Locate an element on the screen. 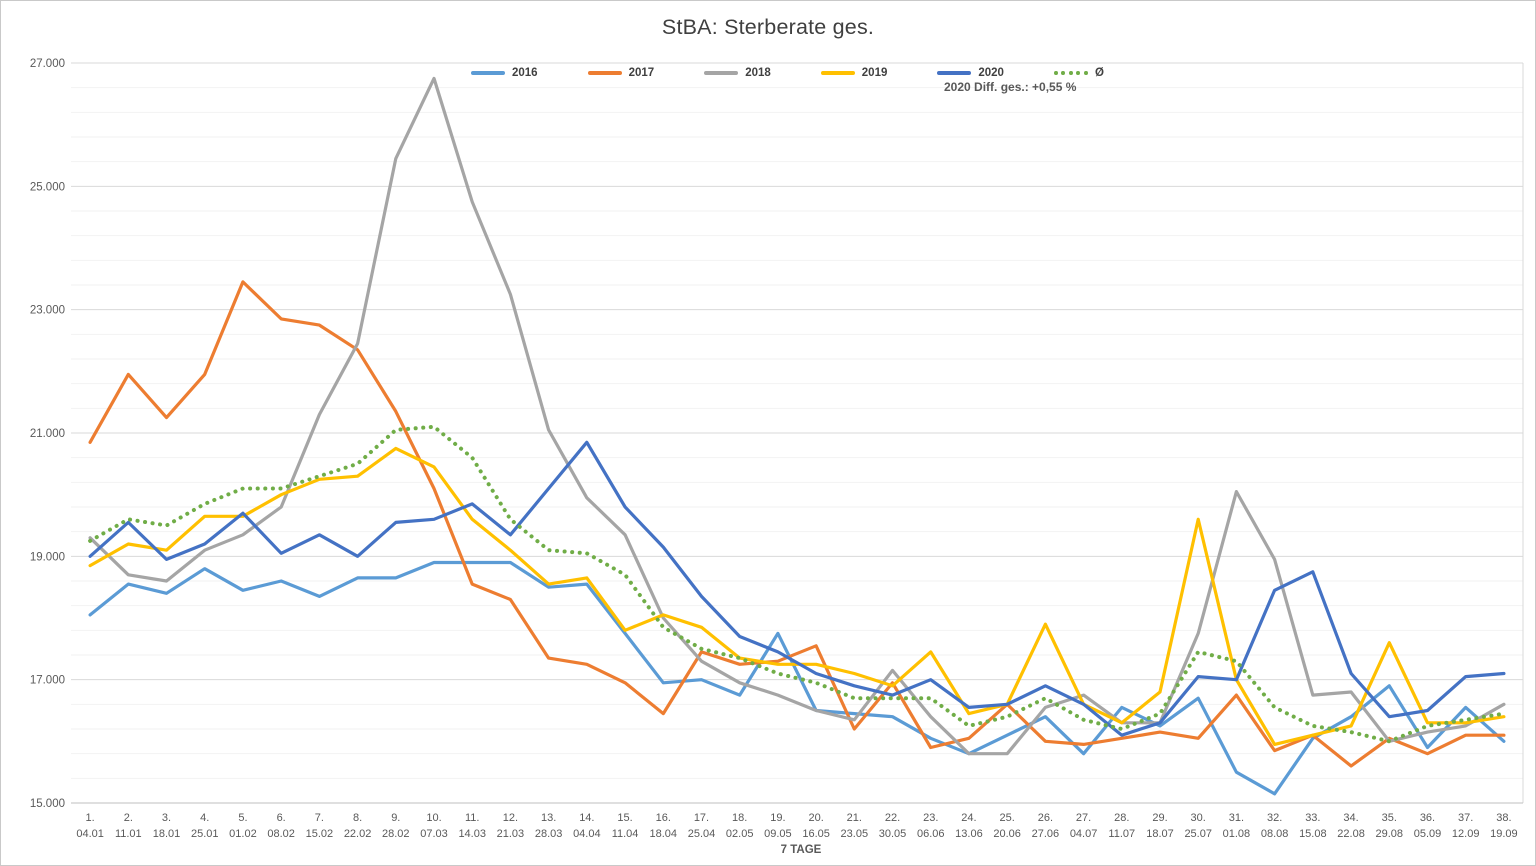  svg-text: 23. is located at coordinates (930, 818).